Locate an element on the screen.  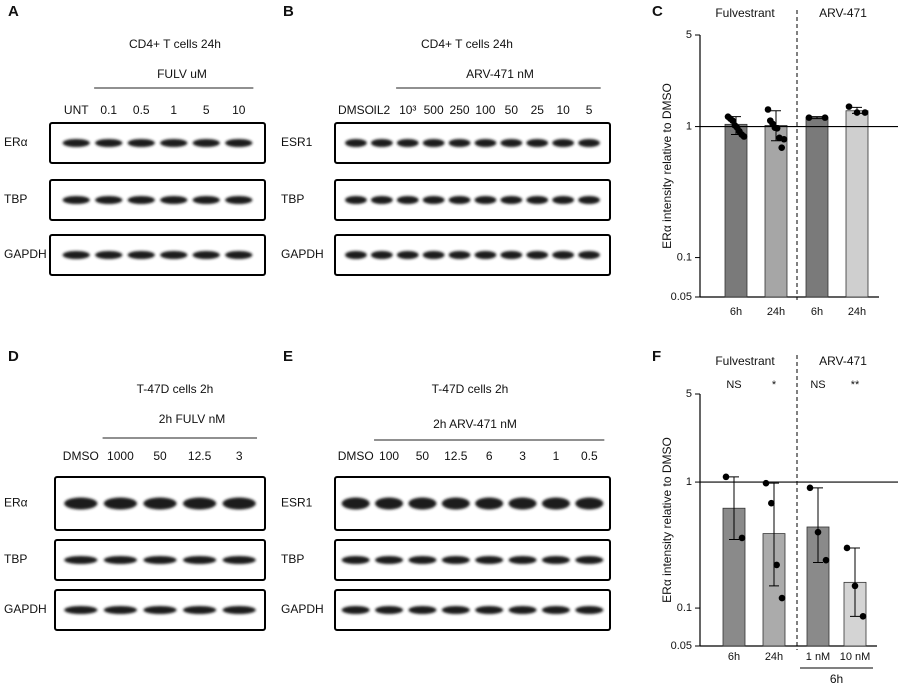
sublabel: 6h is located at coordinates (836, 679).